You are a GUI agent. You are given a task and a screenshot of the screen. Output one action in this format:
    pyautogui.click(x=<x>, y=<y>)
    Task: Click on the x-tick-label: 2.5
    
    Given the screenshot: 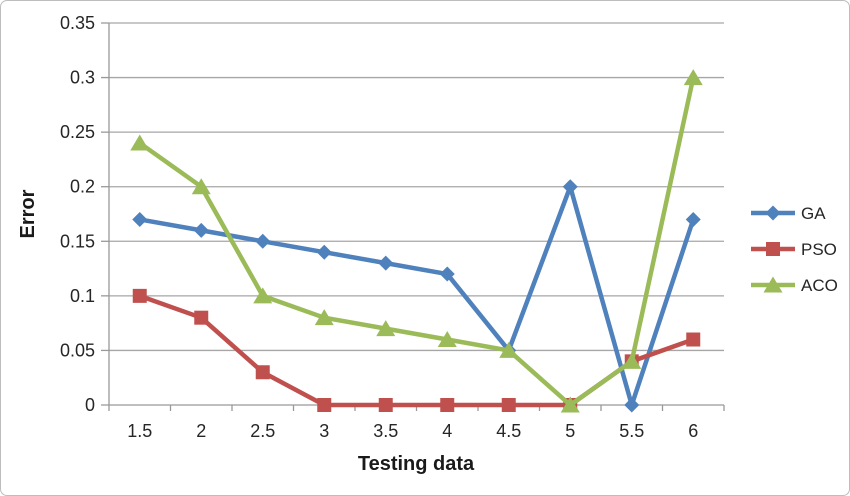 What is the action you would take?
    pyautogui.click(x=262, y=431)
    